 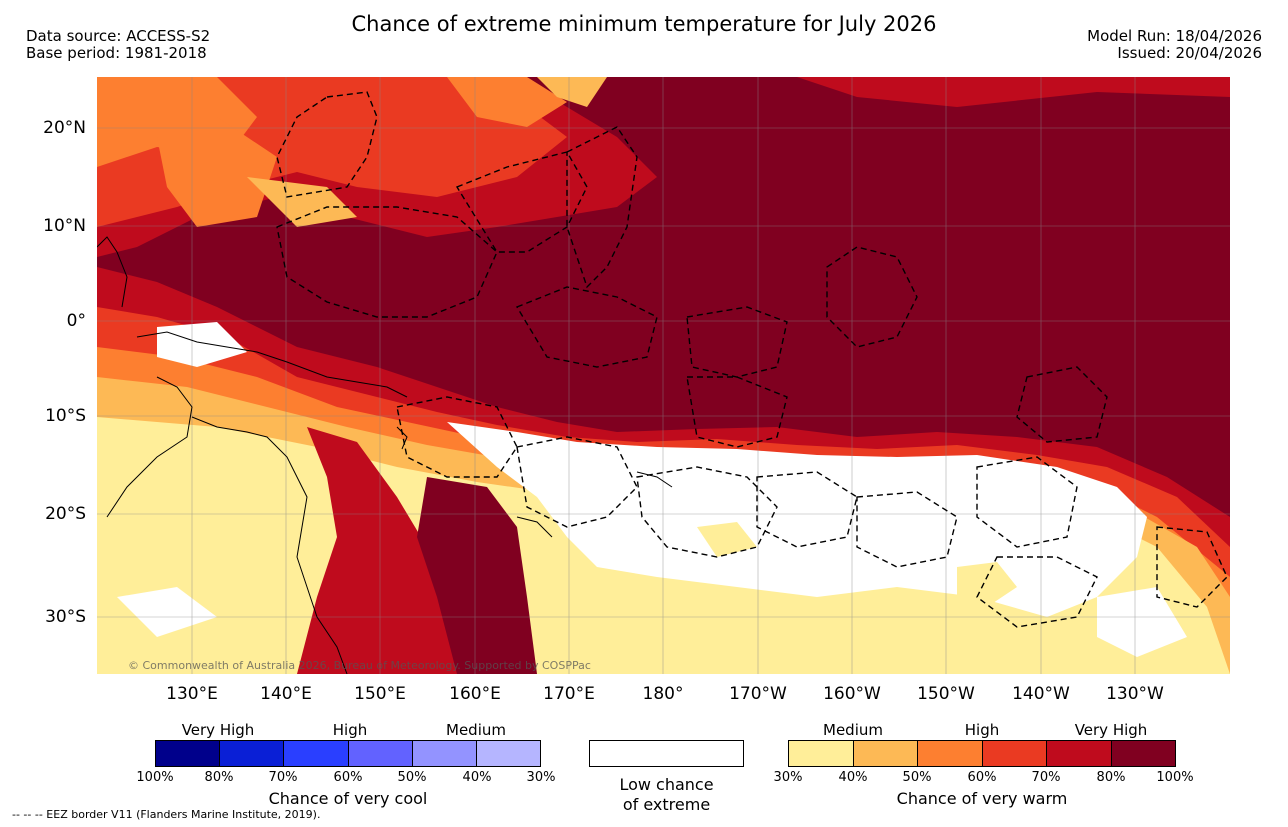 I want to click on cool-tick-30: 30%, so click(x=541, y=777).